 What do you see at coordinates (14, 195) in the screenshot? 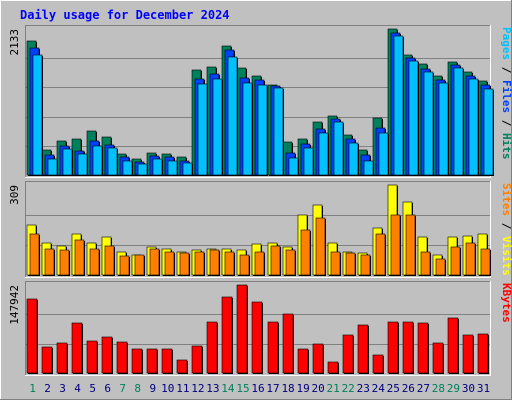
I see `y-max-label: 309` at bounding box center [14, 195].